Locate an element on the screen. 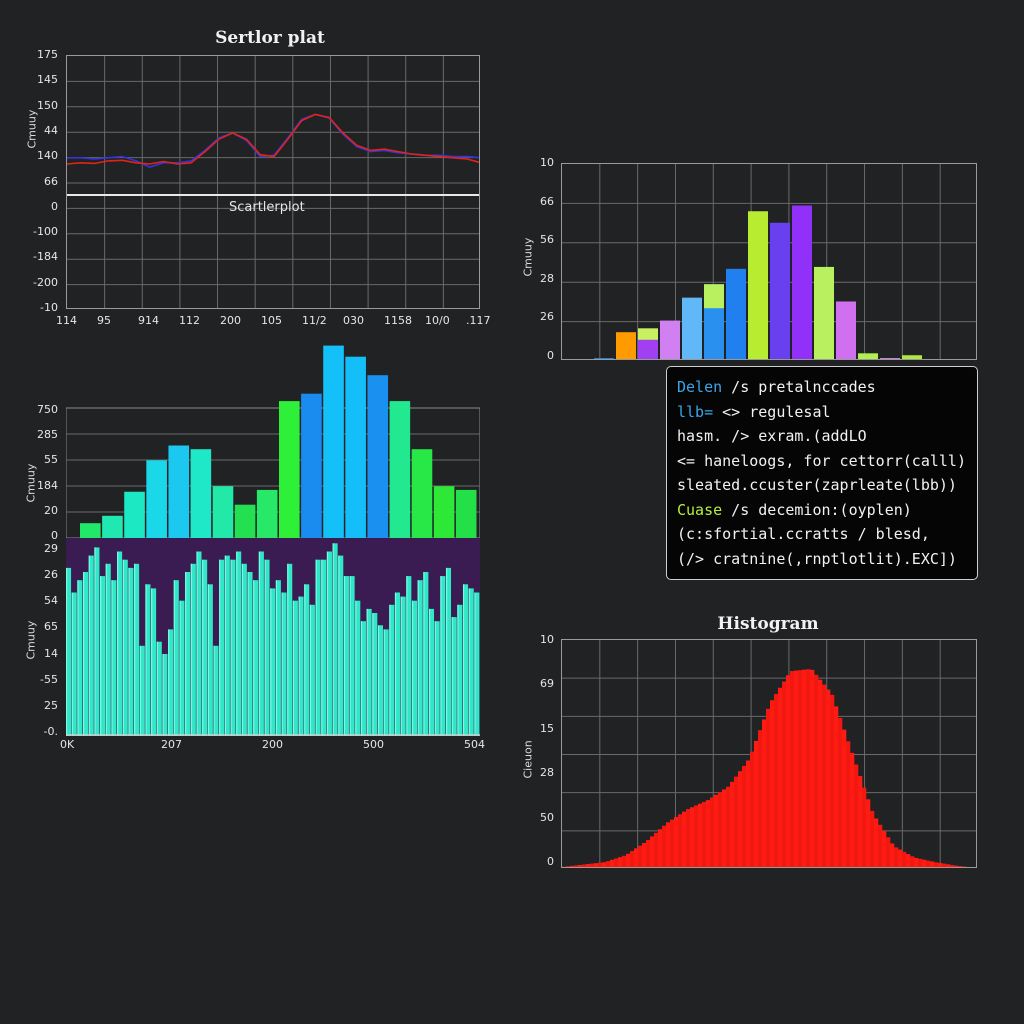  y-tick: 69 is located at coordinates (547, 684).